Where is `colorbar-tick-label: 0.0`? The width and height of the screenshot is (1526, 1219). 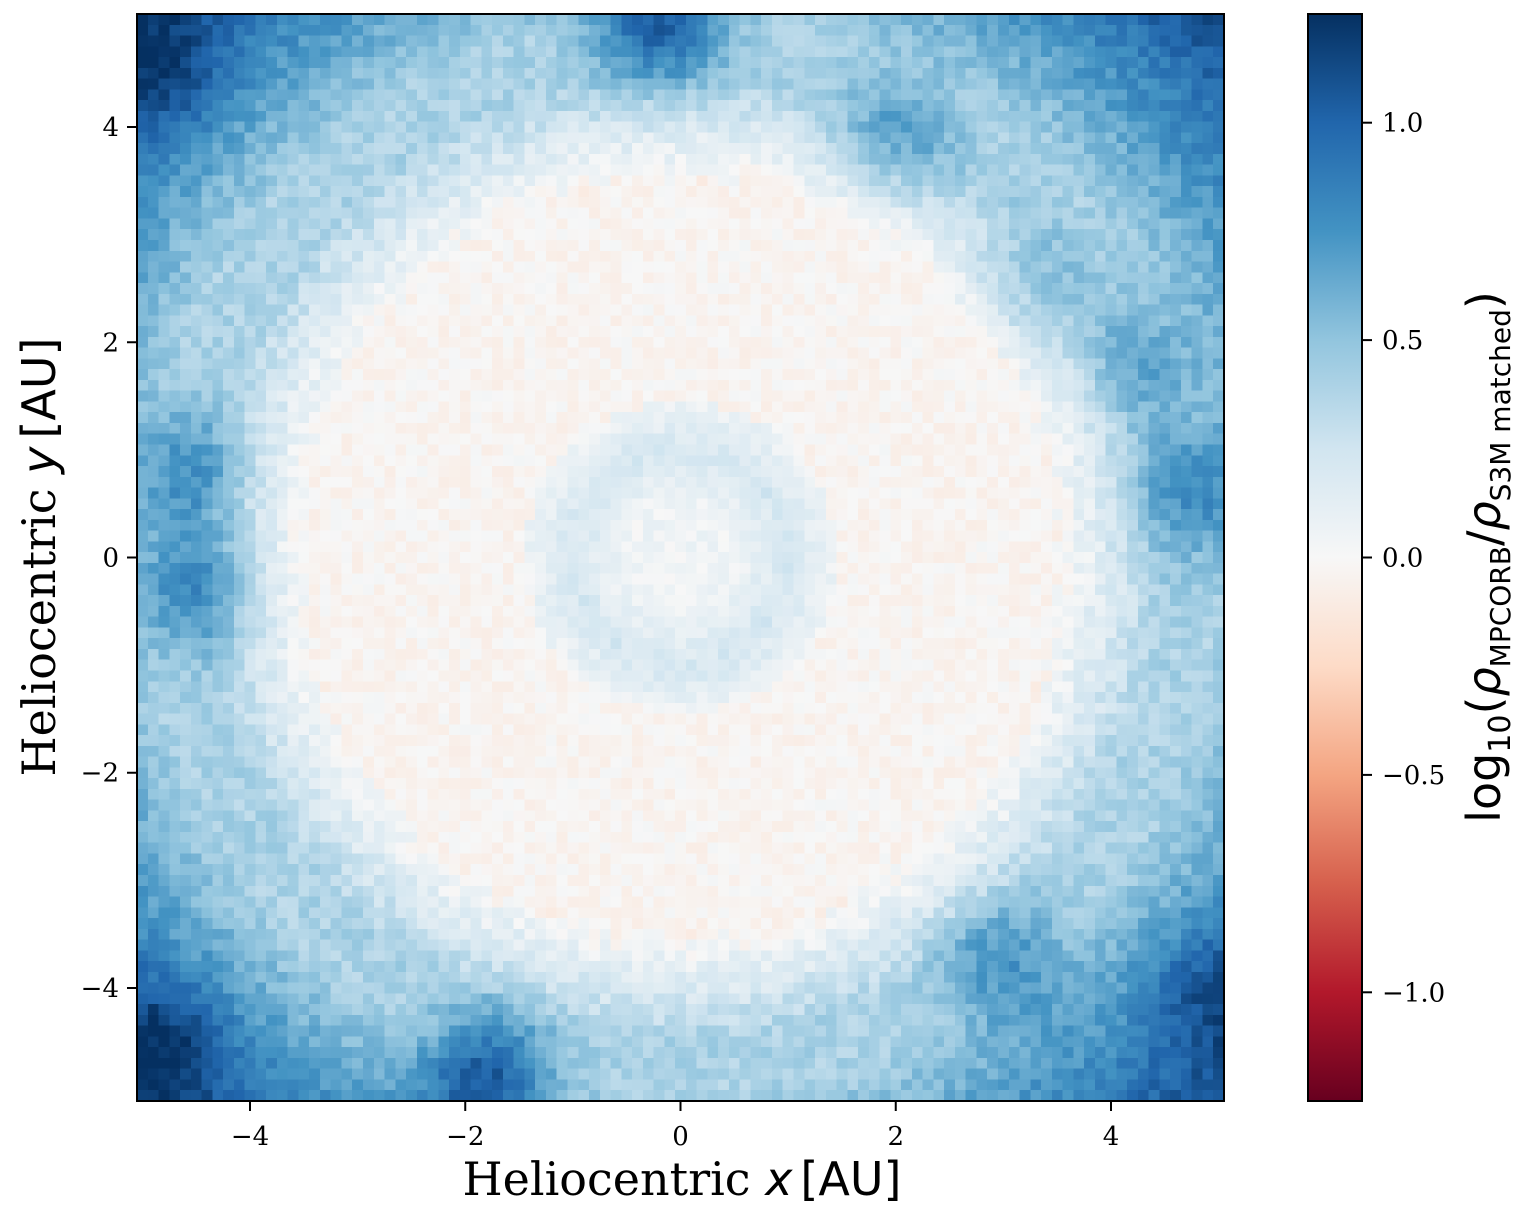 colorbar-tick-label: 0.0 is located at coordinates (1402, 559).